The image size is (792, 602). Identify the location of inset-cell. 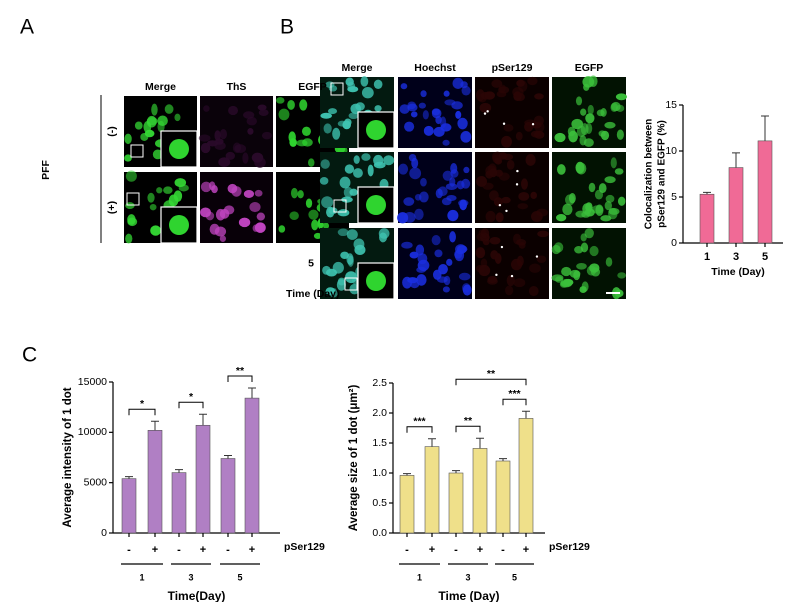
(179, 225).